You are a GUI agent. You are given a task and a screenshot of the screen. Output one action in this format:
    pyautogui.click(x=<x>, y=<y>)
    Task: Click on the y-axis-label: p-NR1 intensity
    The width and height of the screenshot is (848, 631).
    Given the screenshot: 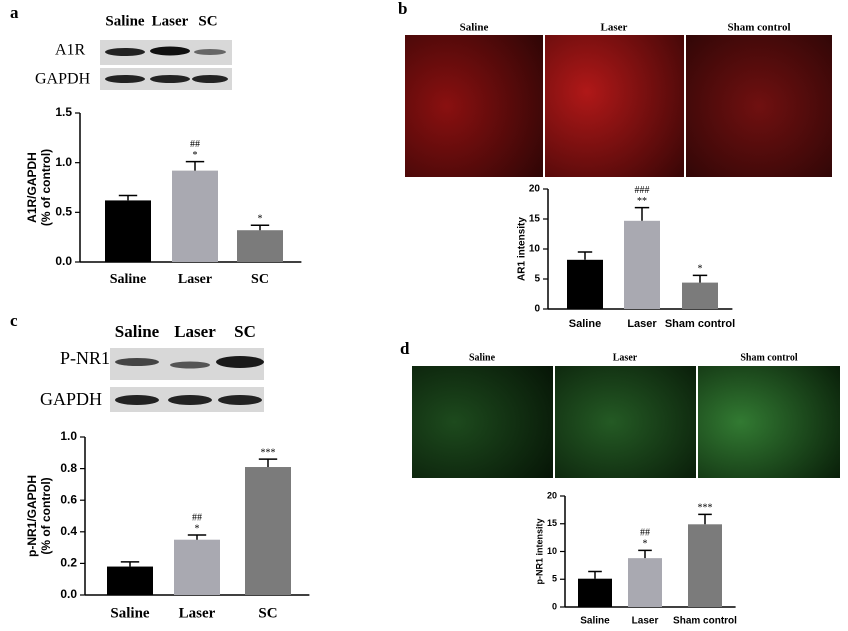 What is the action you would take?
    pyautogui.click(x=539, y=551)
    